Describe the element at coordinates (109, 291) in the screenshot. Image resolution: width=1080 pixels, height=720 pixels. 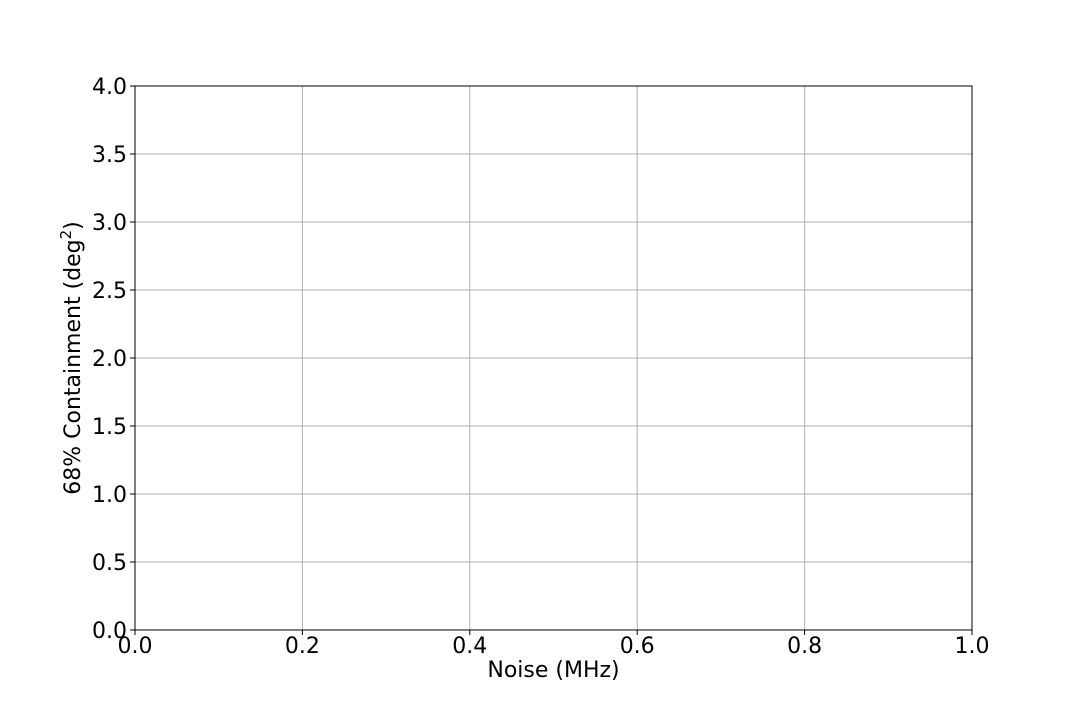
I see `y-tick-label: 2.5` at that location.